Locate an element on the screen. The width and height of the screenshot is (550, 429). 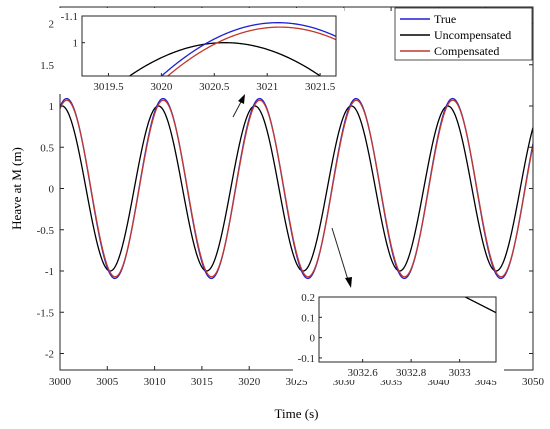
inset-x-tick-label: 3020.5 is located at coordinates (214, 87).